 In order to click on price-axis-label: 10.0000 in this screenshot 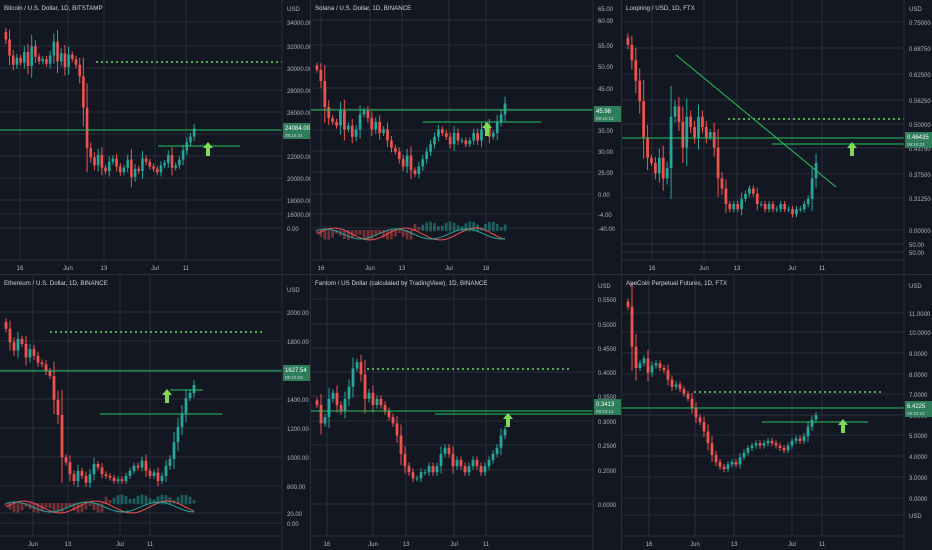, I will do `click(920, 334)`.